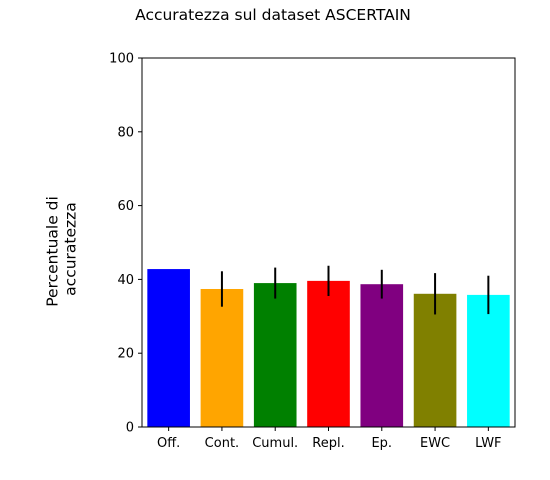 This screenshot has height=480, width=550. What do you see at coordinates (130, 428) in the screenshot?
I see `y-tick-label-1: 0` at bounding box center [130, 428].